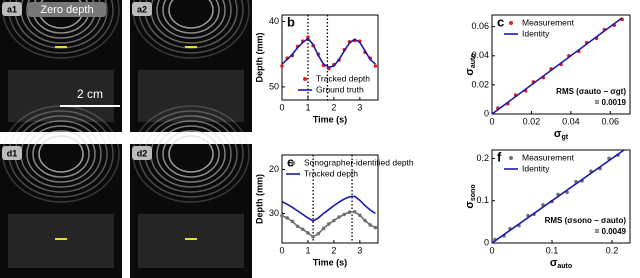 The width and height of the screenshot is (640, 278). What do you see at coordinates (259, 58) in the screenshot?
I see `y-axis-label: Depth (mm)` at bounding box center [259, 58].